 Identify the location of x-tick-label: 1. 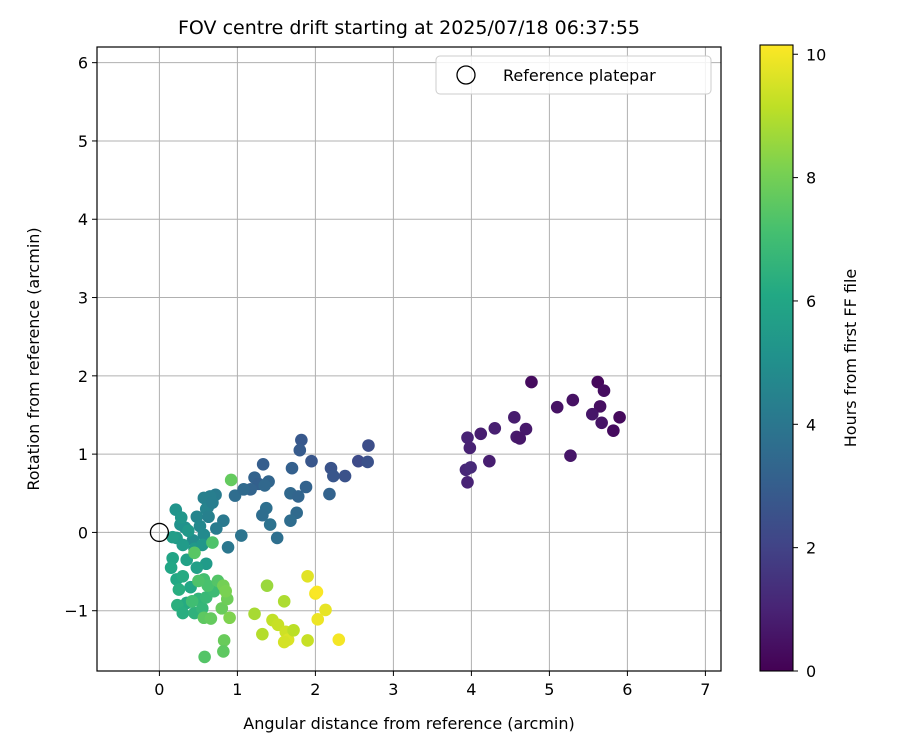
(237, 689).